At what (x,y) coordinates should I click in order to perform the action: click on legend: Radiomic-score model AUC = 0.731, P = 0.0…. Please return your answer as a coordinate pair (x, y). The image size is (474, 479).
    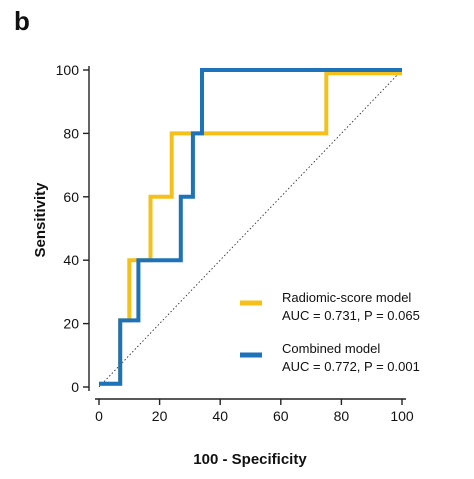
    Looking at the image, I should click on (330, 332).